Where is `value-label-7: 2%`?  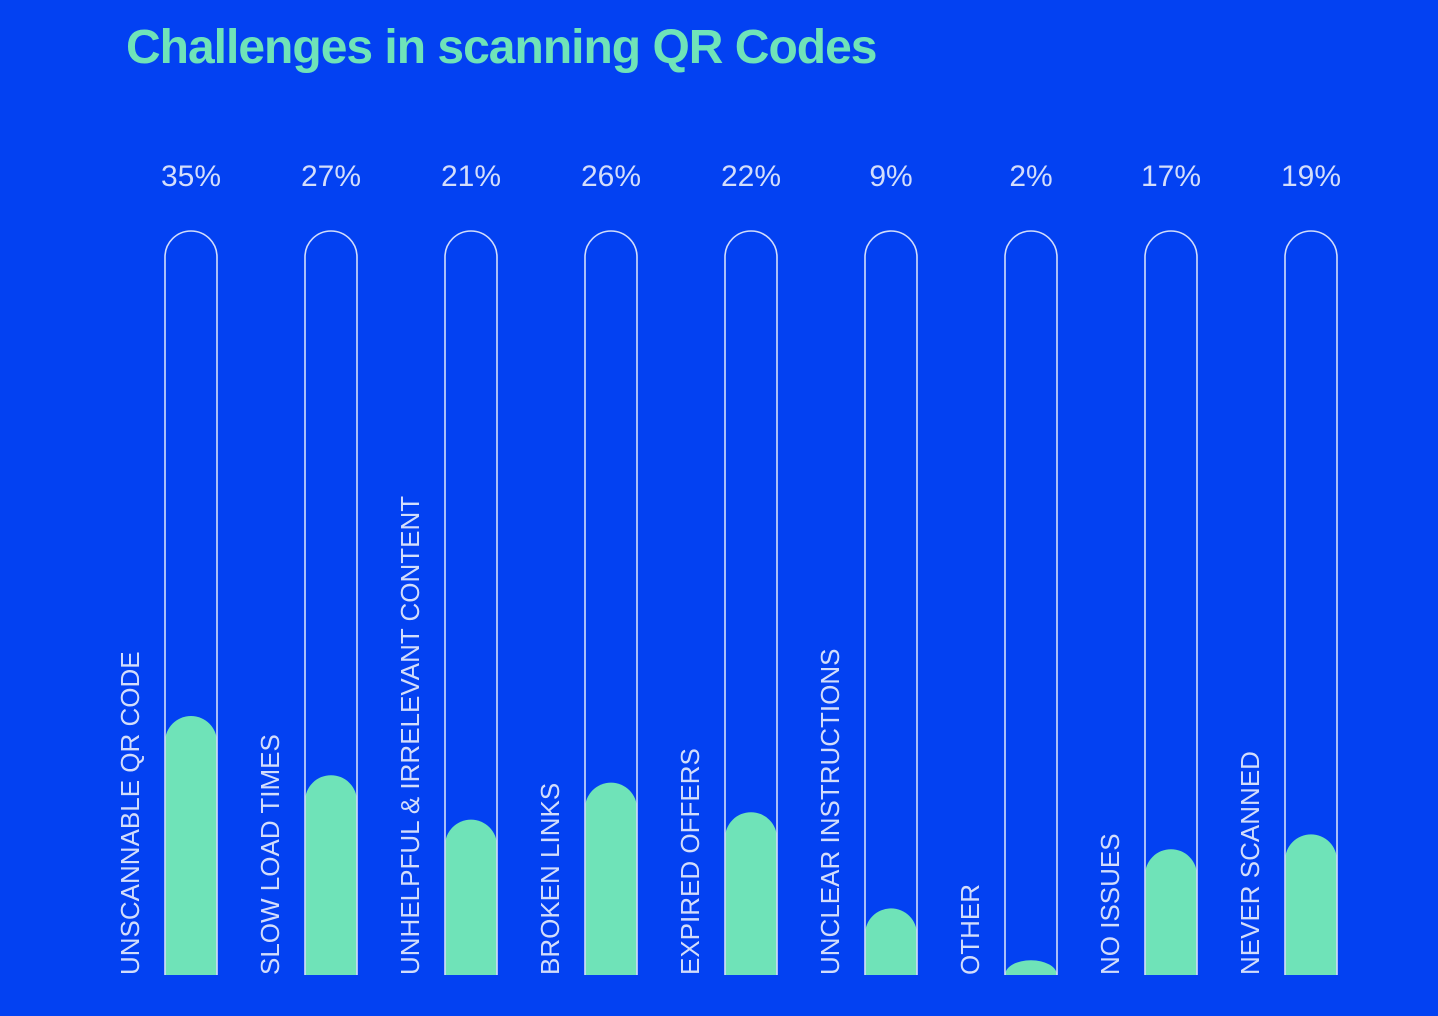 value-label-7: 2% is located at coordinates (1030, 176).